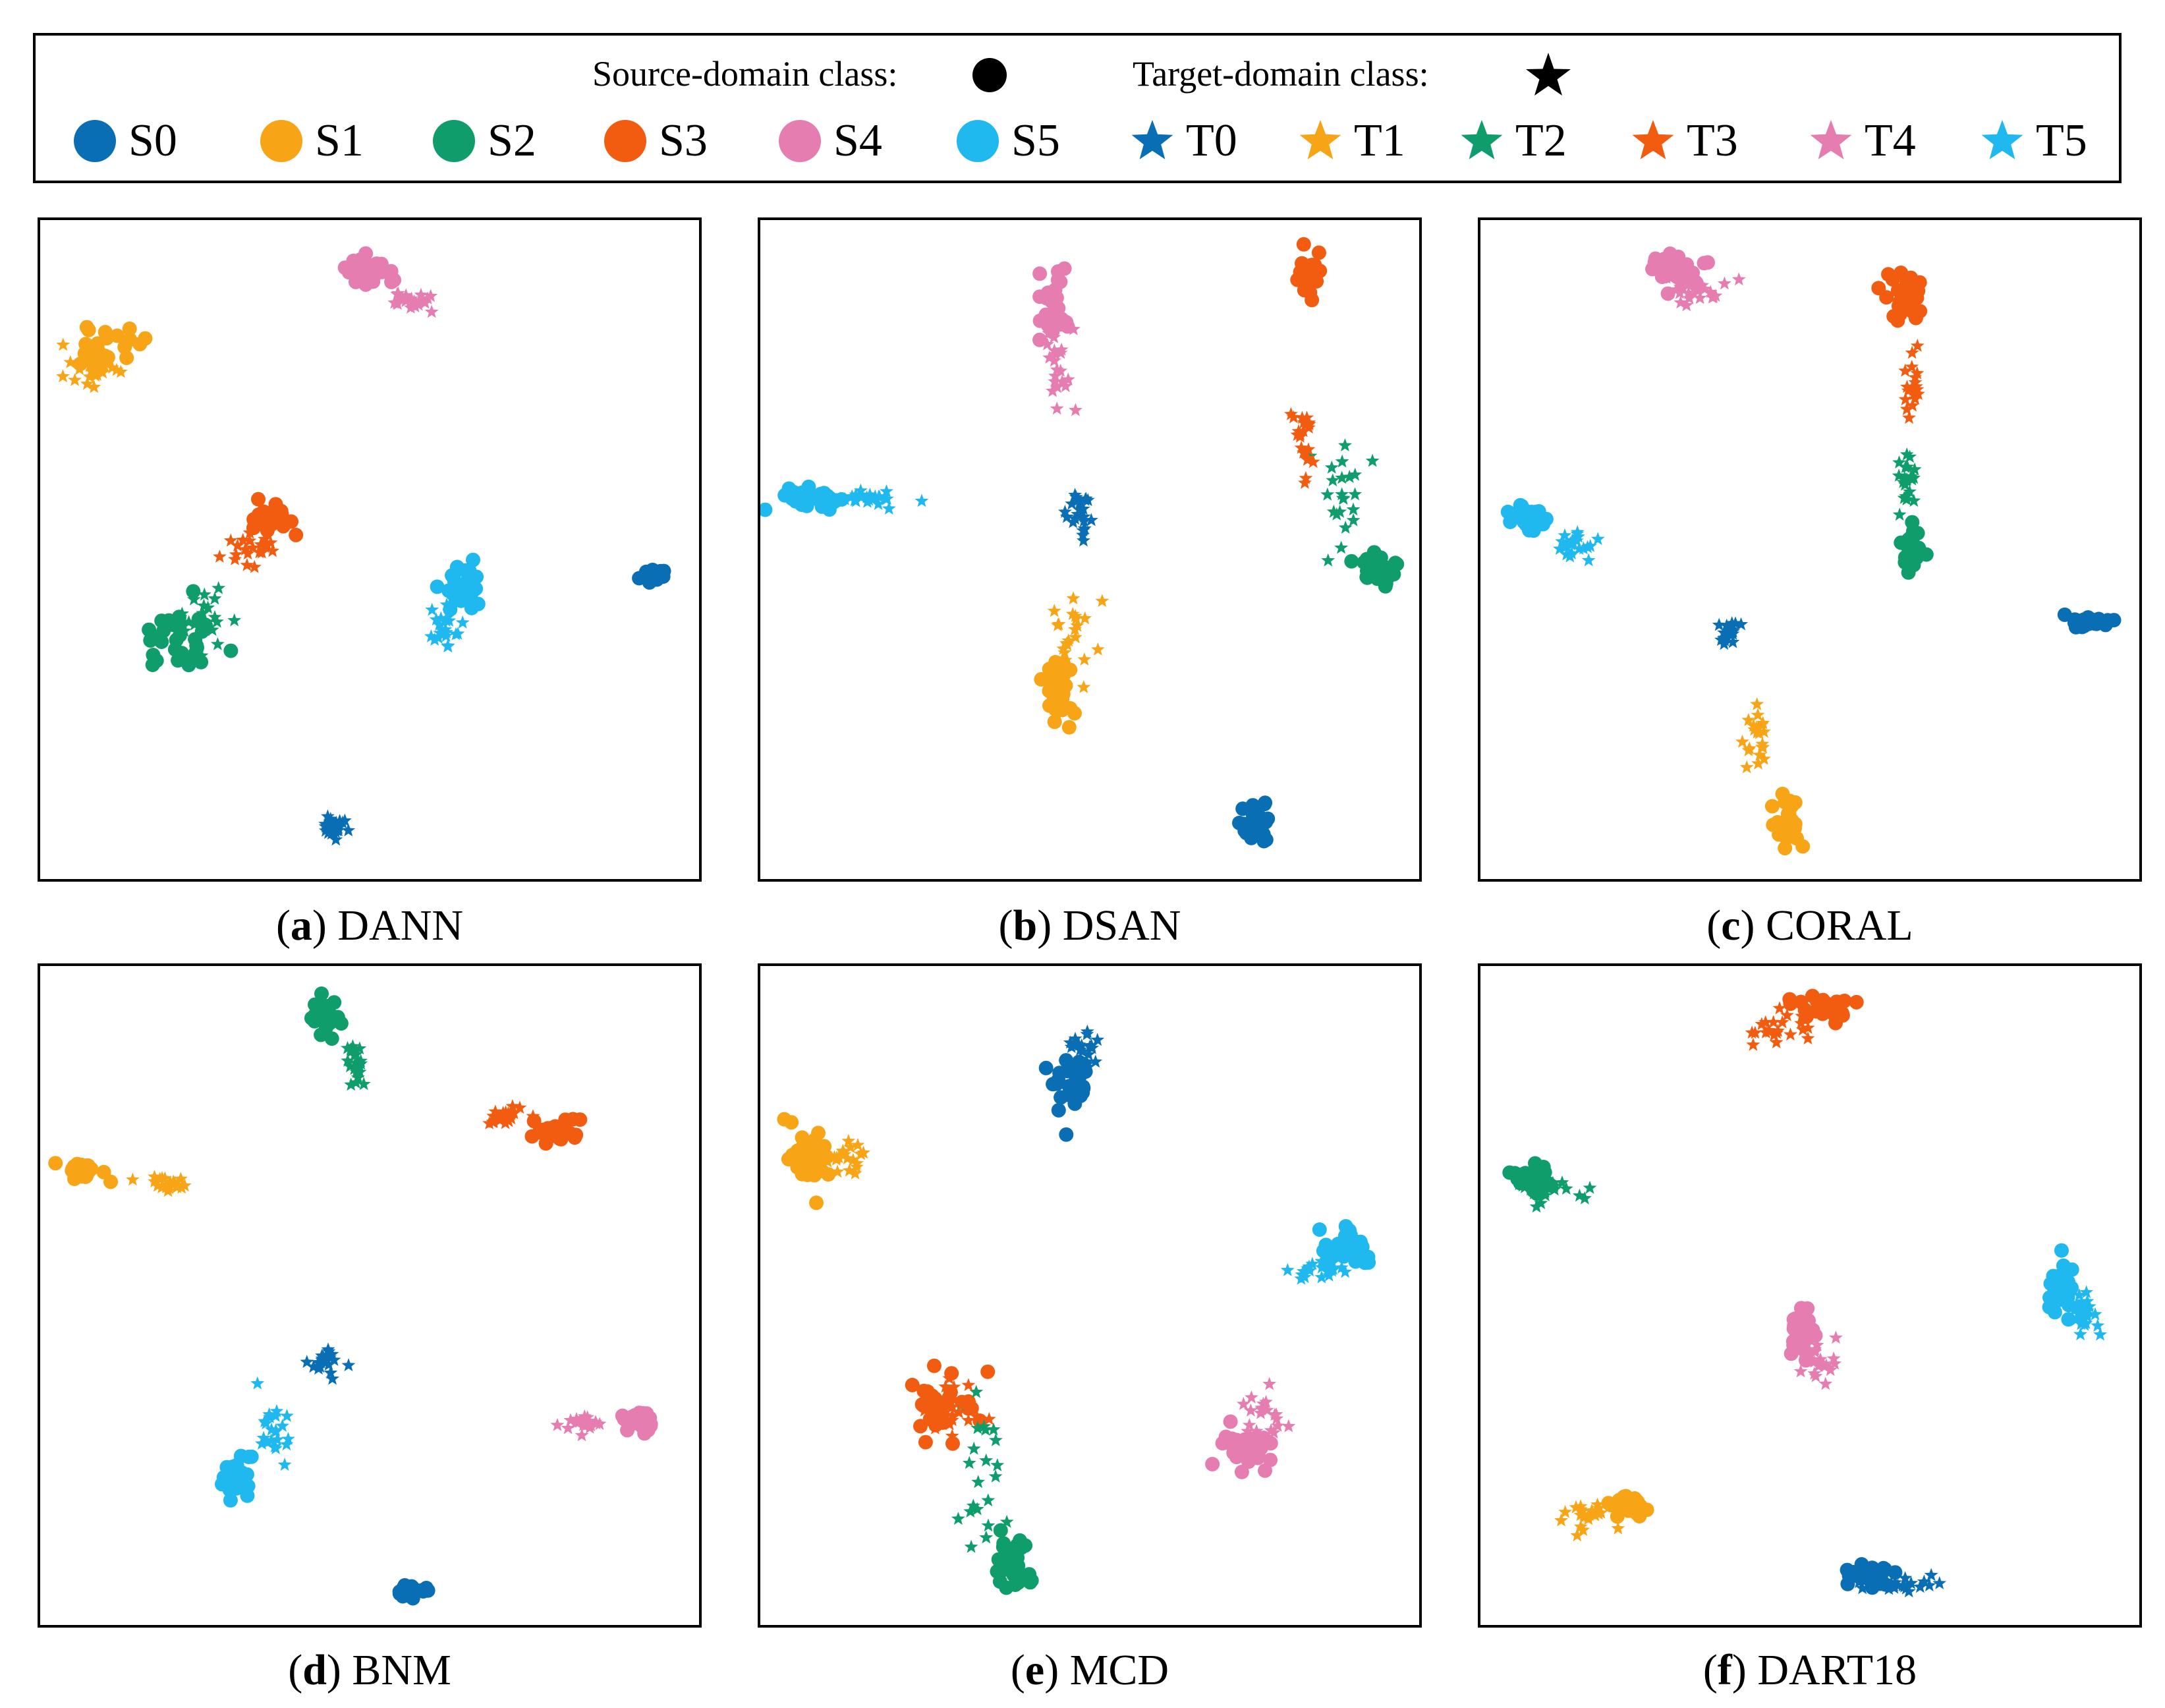  Describe the element at coordinates (339, 140) in the screenshot. I see `legend-label: S1` at that location.